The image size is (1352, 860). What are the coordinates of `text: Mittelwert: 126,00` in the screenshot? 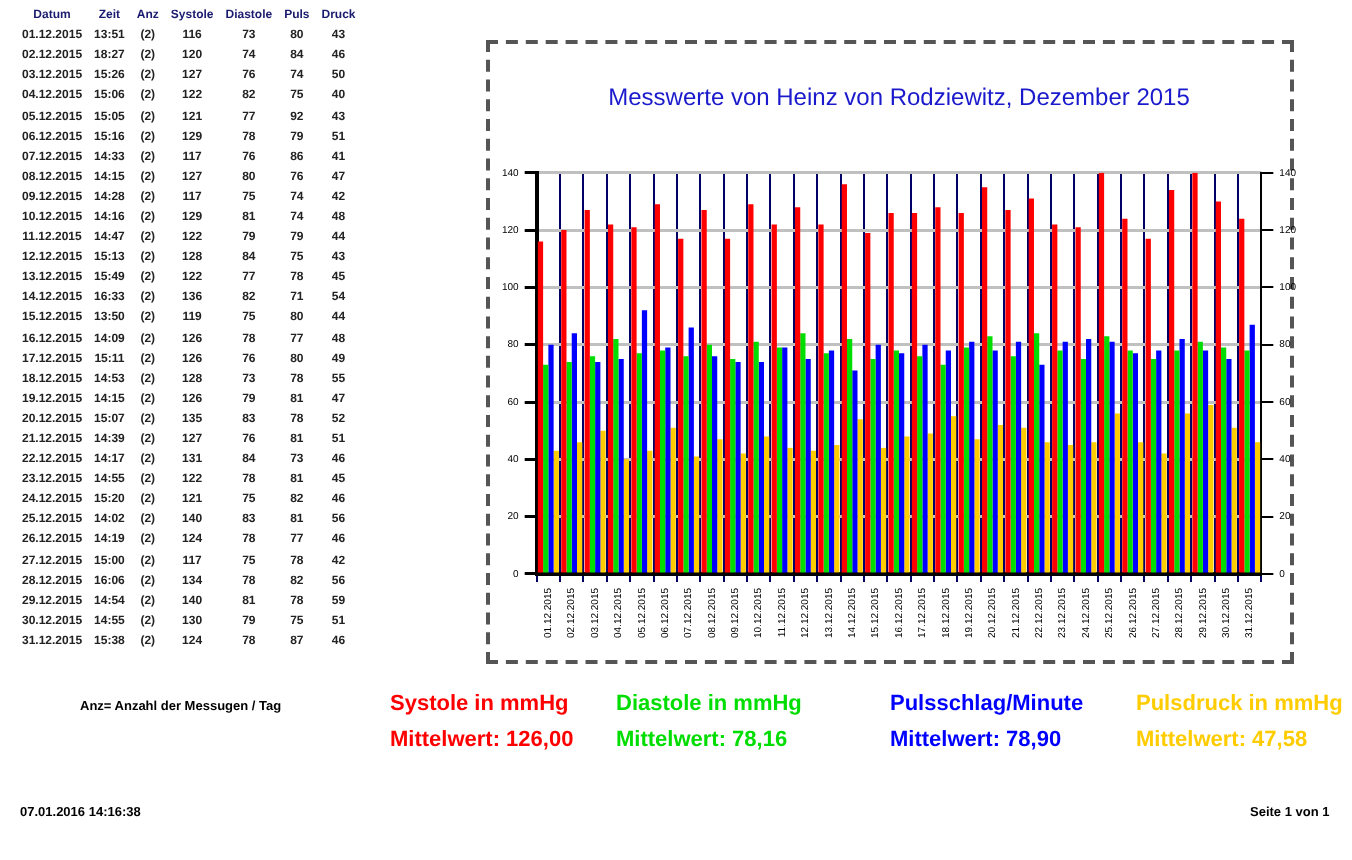 It's located at (482, 740).